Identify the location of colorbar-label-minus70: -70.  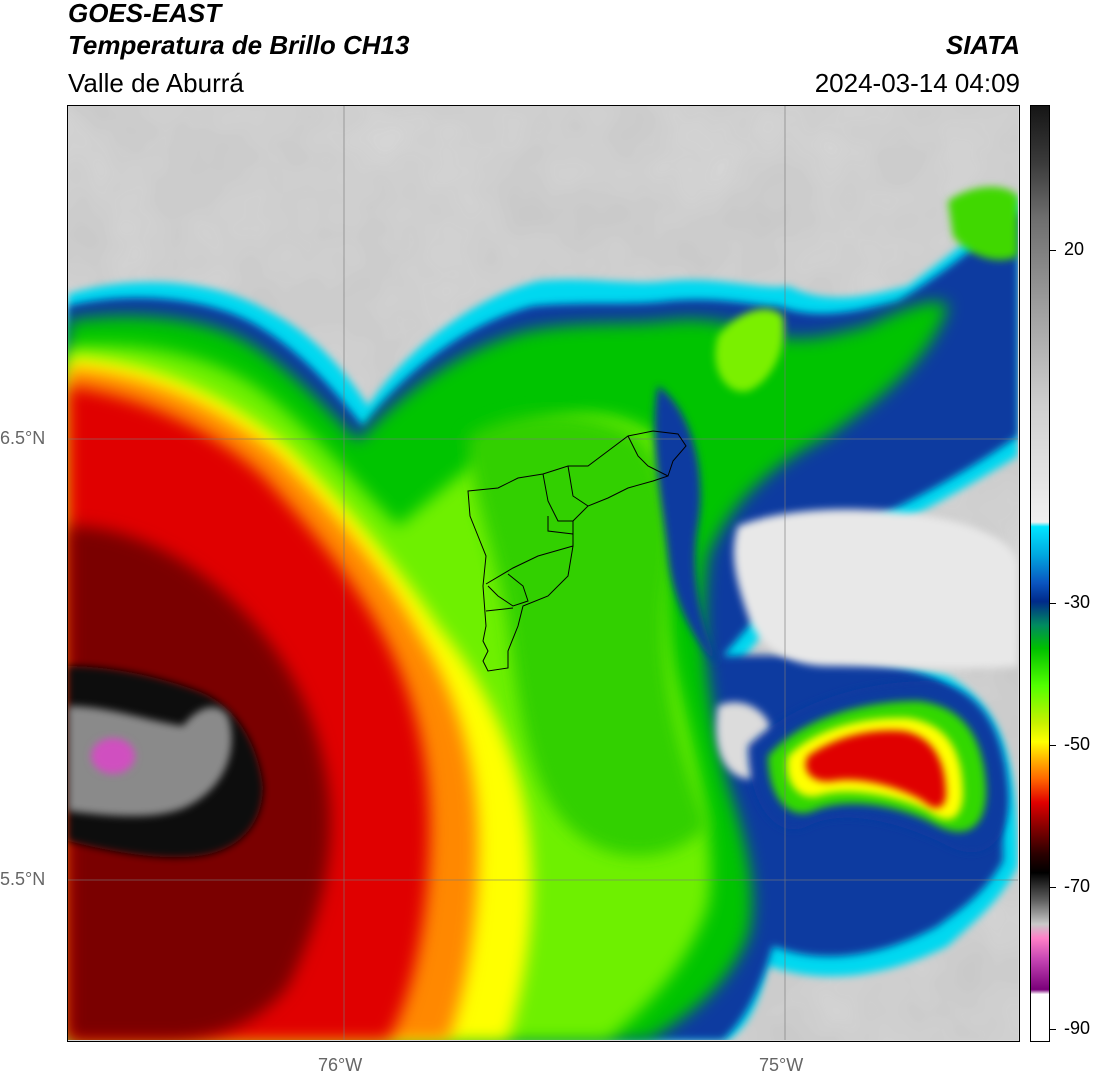
(1077, 886).